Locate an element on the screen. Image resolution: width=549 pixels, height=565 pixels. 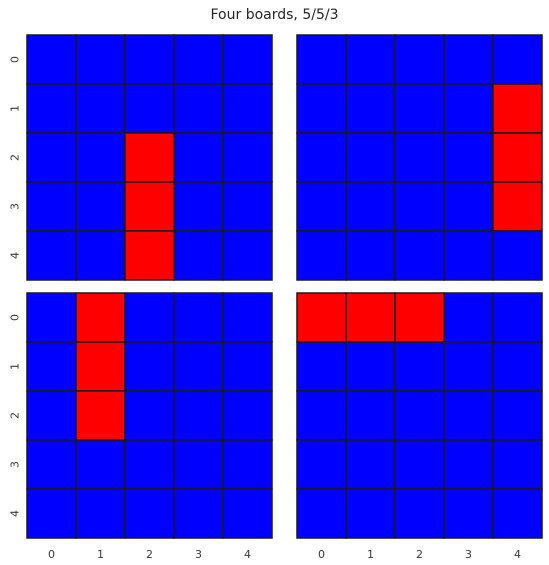
col-tick-p2-4: 4 is located at coordinates (247, 554).